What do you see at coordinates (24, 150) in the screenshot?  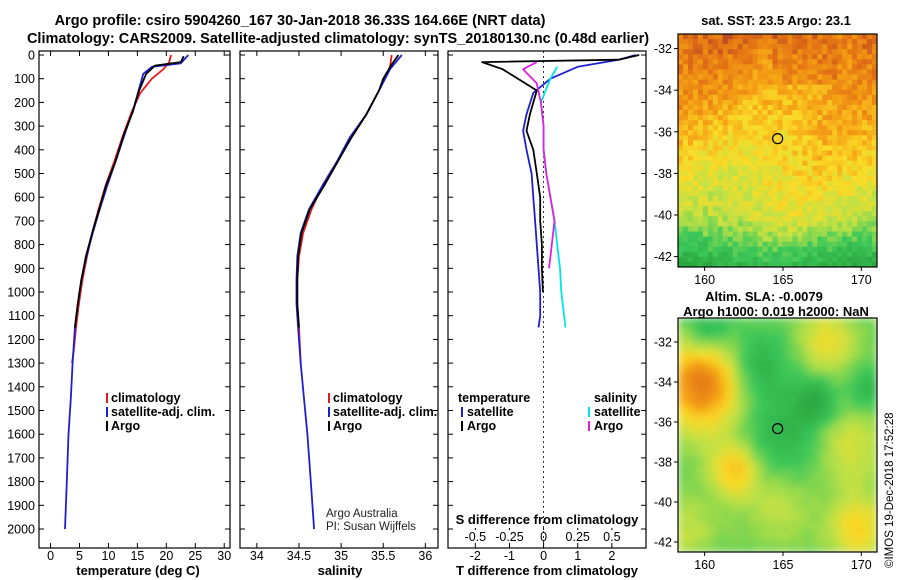 I see `y-tick-label: 400` at bounding box center [24, 150].